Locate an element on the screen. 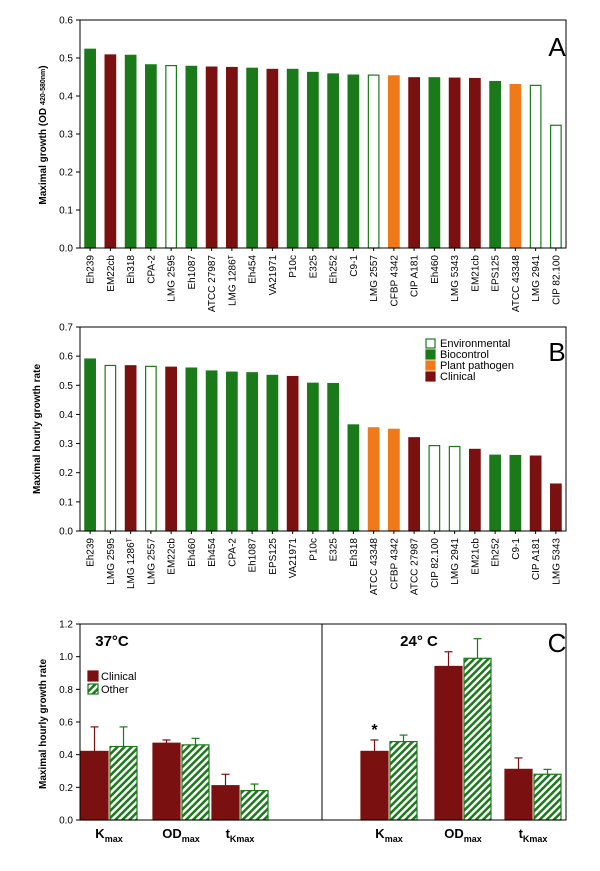 The width and height of the screenshot is (600, 871). x-tick-label: LMG 2595 is located at coordinates (111, 561).